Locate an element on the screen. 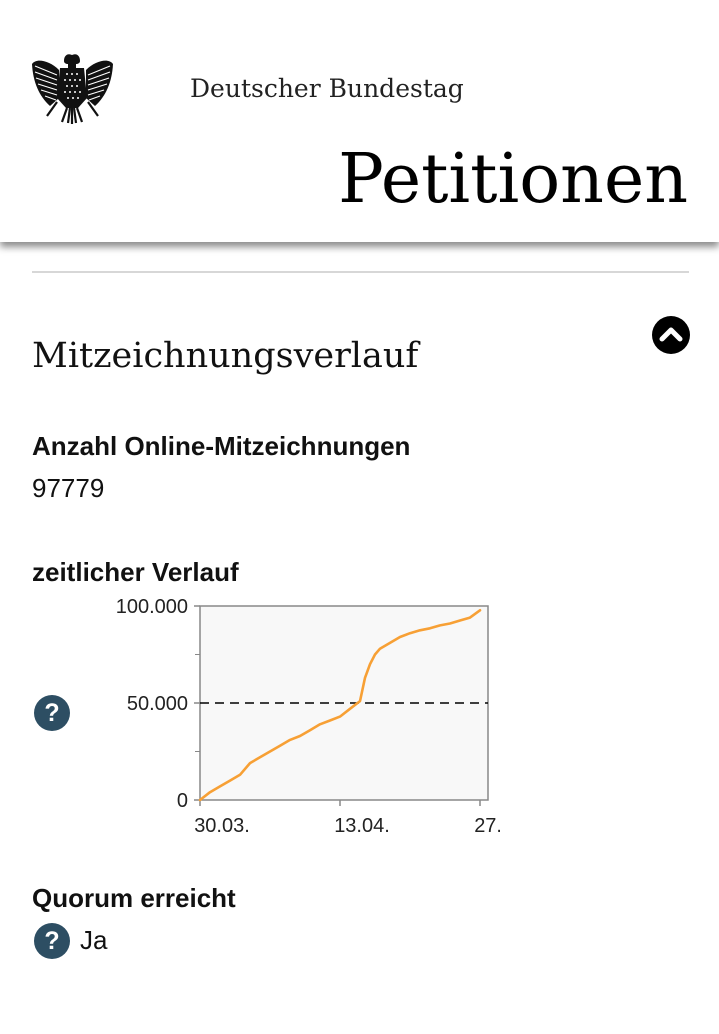  signature-series-line is located at coordinates (340, 705).